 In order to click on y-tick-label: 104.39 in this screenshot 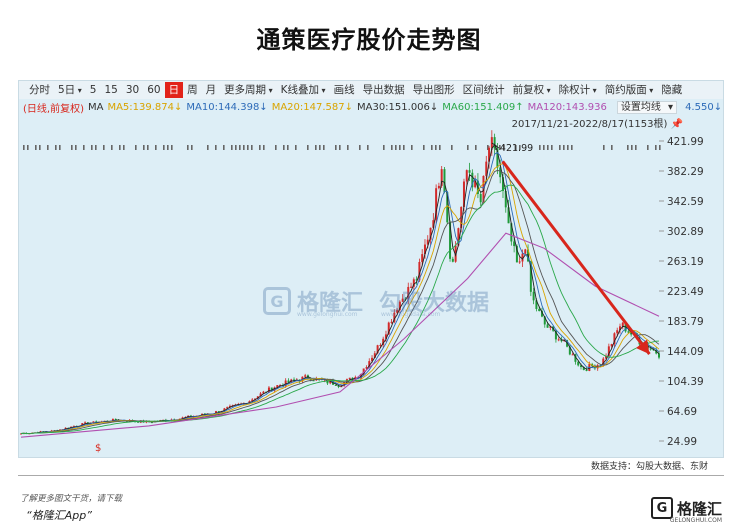, I will do `click(685, 382)`.